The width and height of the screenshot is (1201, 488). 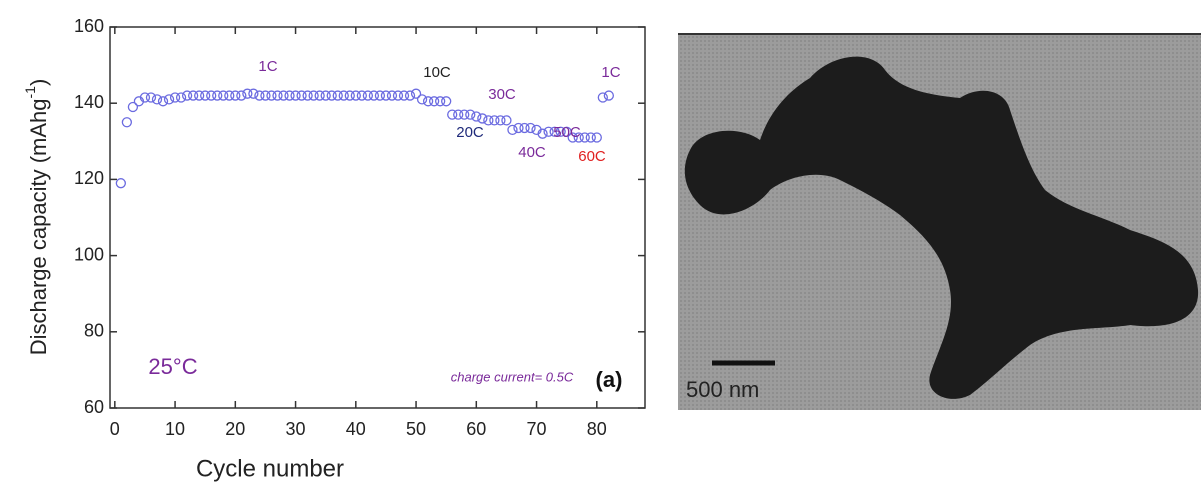 What do you see at coordinates (94, 331) in the screenshot?
I see `y-tick-label: 80` at bounding box center [94, 331].